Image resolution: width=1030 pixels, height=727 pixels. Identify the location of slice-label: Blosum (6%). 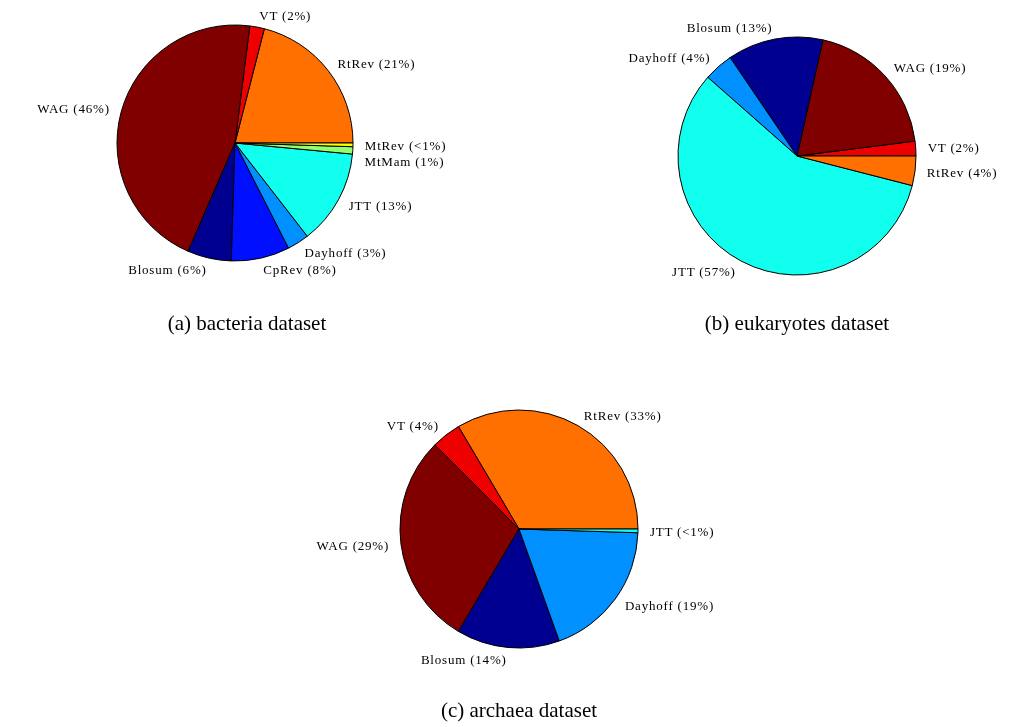
(167, 270).